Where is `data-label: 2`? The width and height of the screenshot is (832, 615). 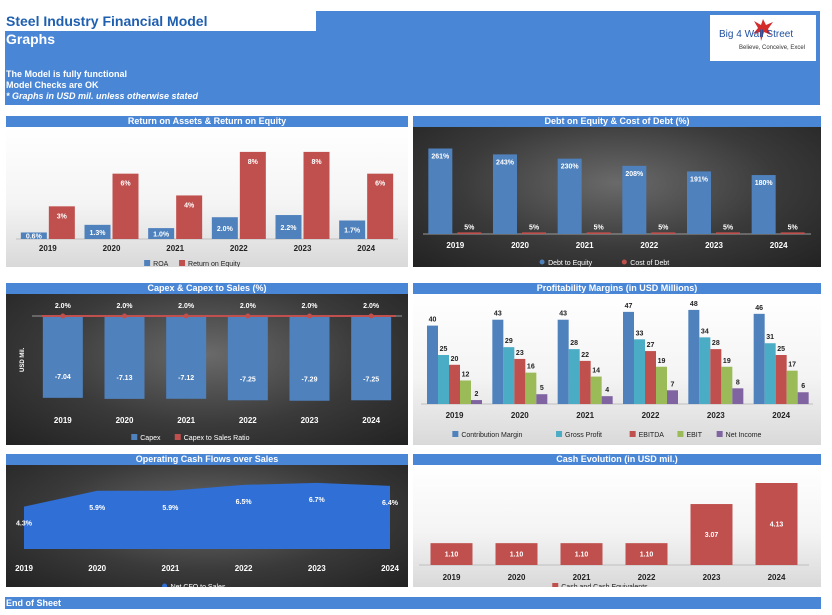
data-label: 2 is located at coordinates (477, 394).